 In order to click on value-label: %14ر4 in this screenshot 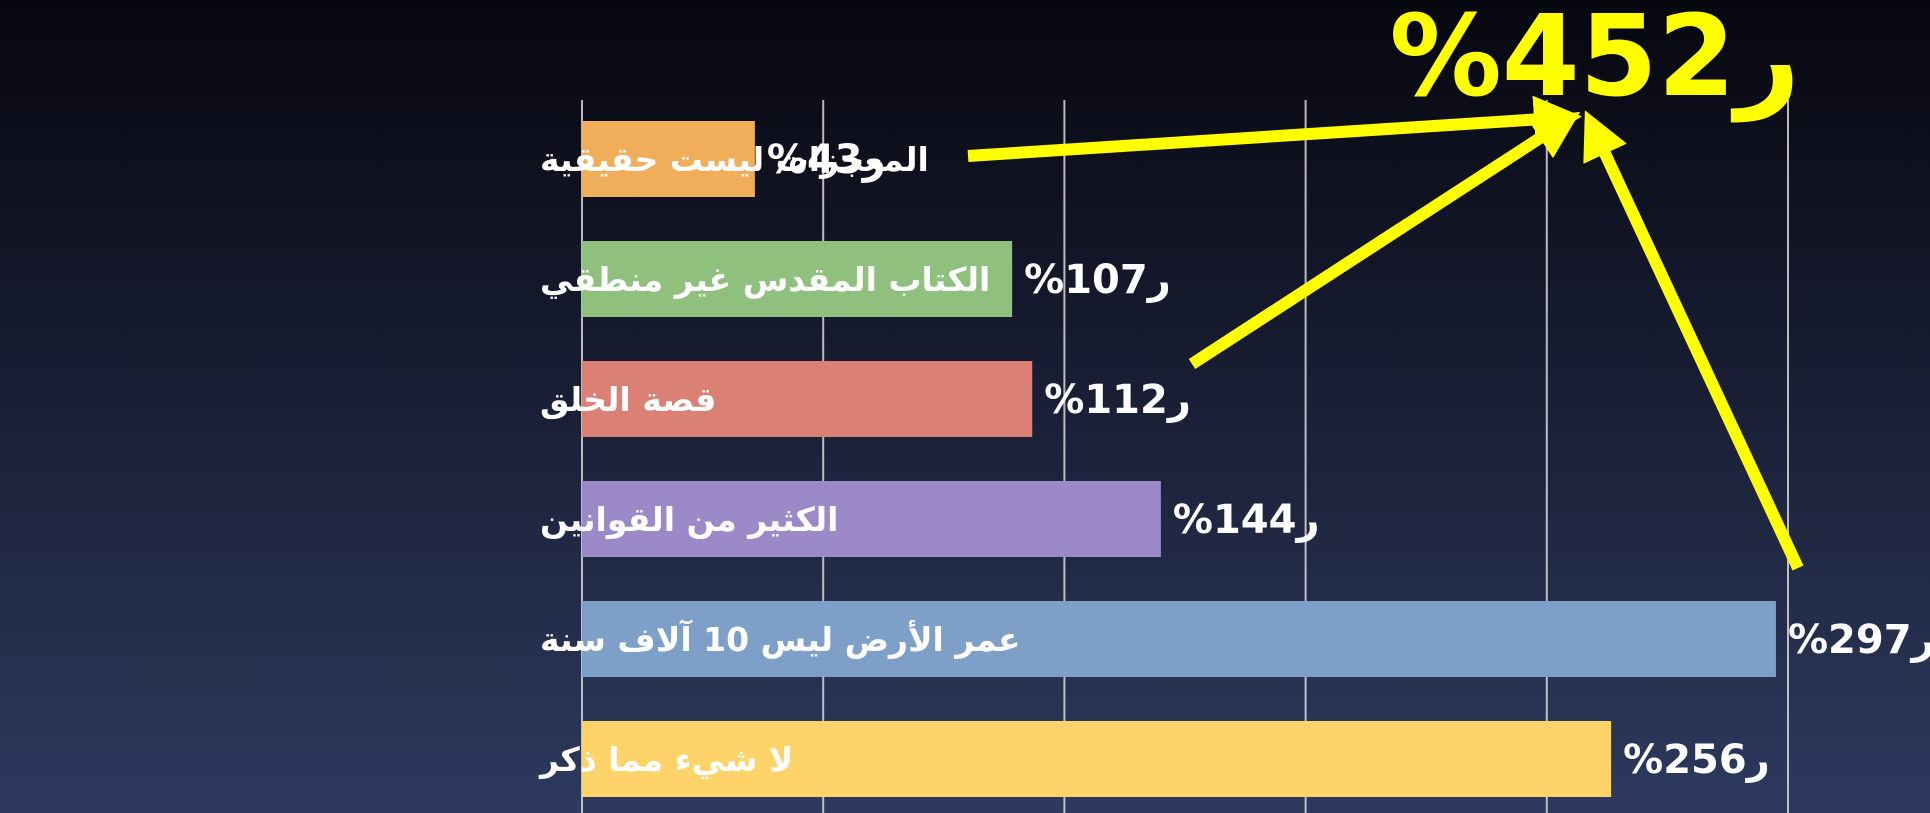, I will do `click(1246, 520)`.